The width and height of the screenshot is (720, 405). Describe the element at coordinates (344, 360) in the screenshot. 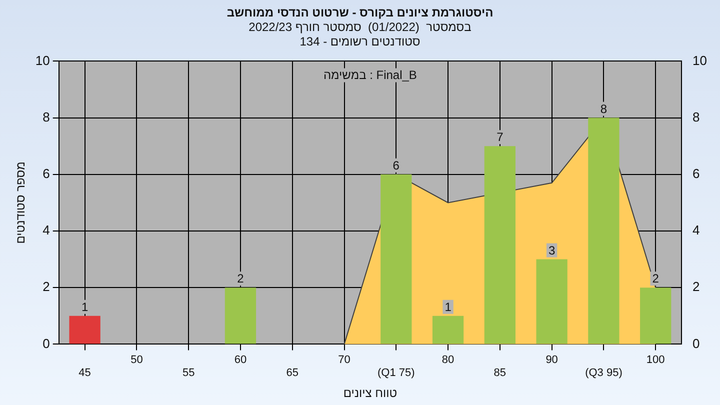

I see `x-tick-label: 70` at that location.